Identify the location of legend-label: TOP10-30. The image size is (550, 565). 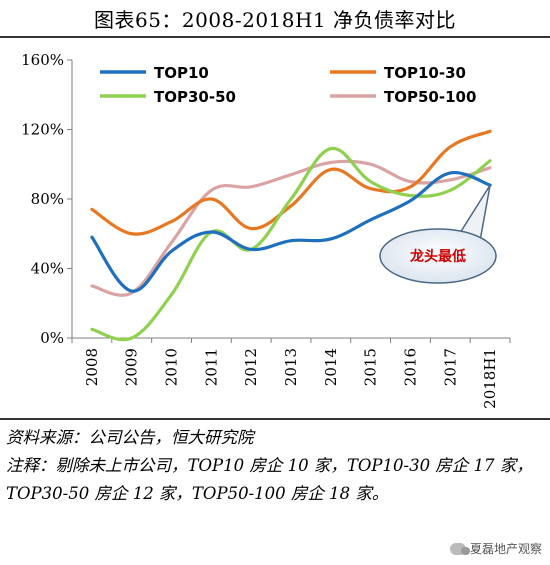
(425, 73).